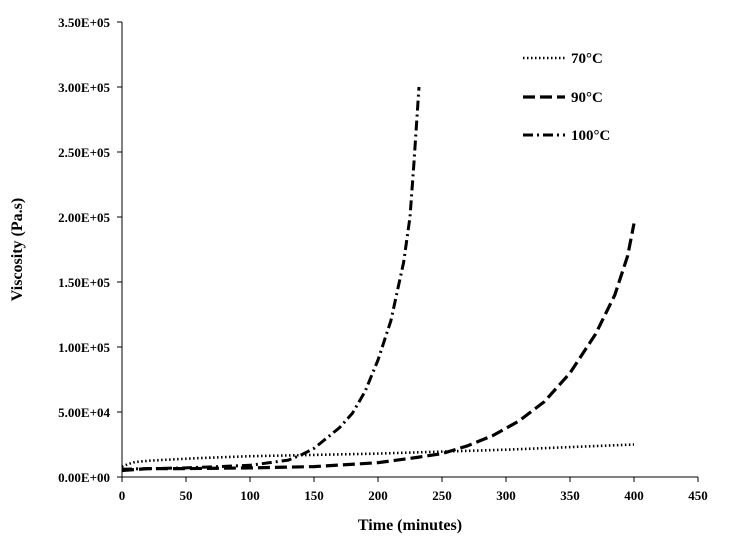 The width and height of the screenshot is (733, 554). What do you see at coordinates (570, 495) in the screenshot?
I see `x-tick-label: 350` at bounding box center [570, 495].